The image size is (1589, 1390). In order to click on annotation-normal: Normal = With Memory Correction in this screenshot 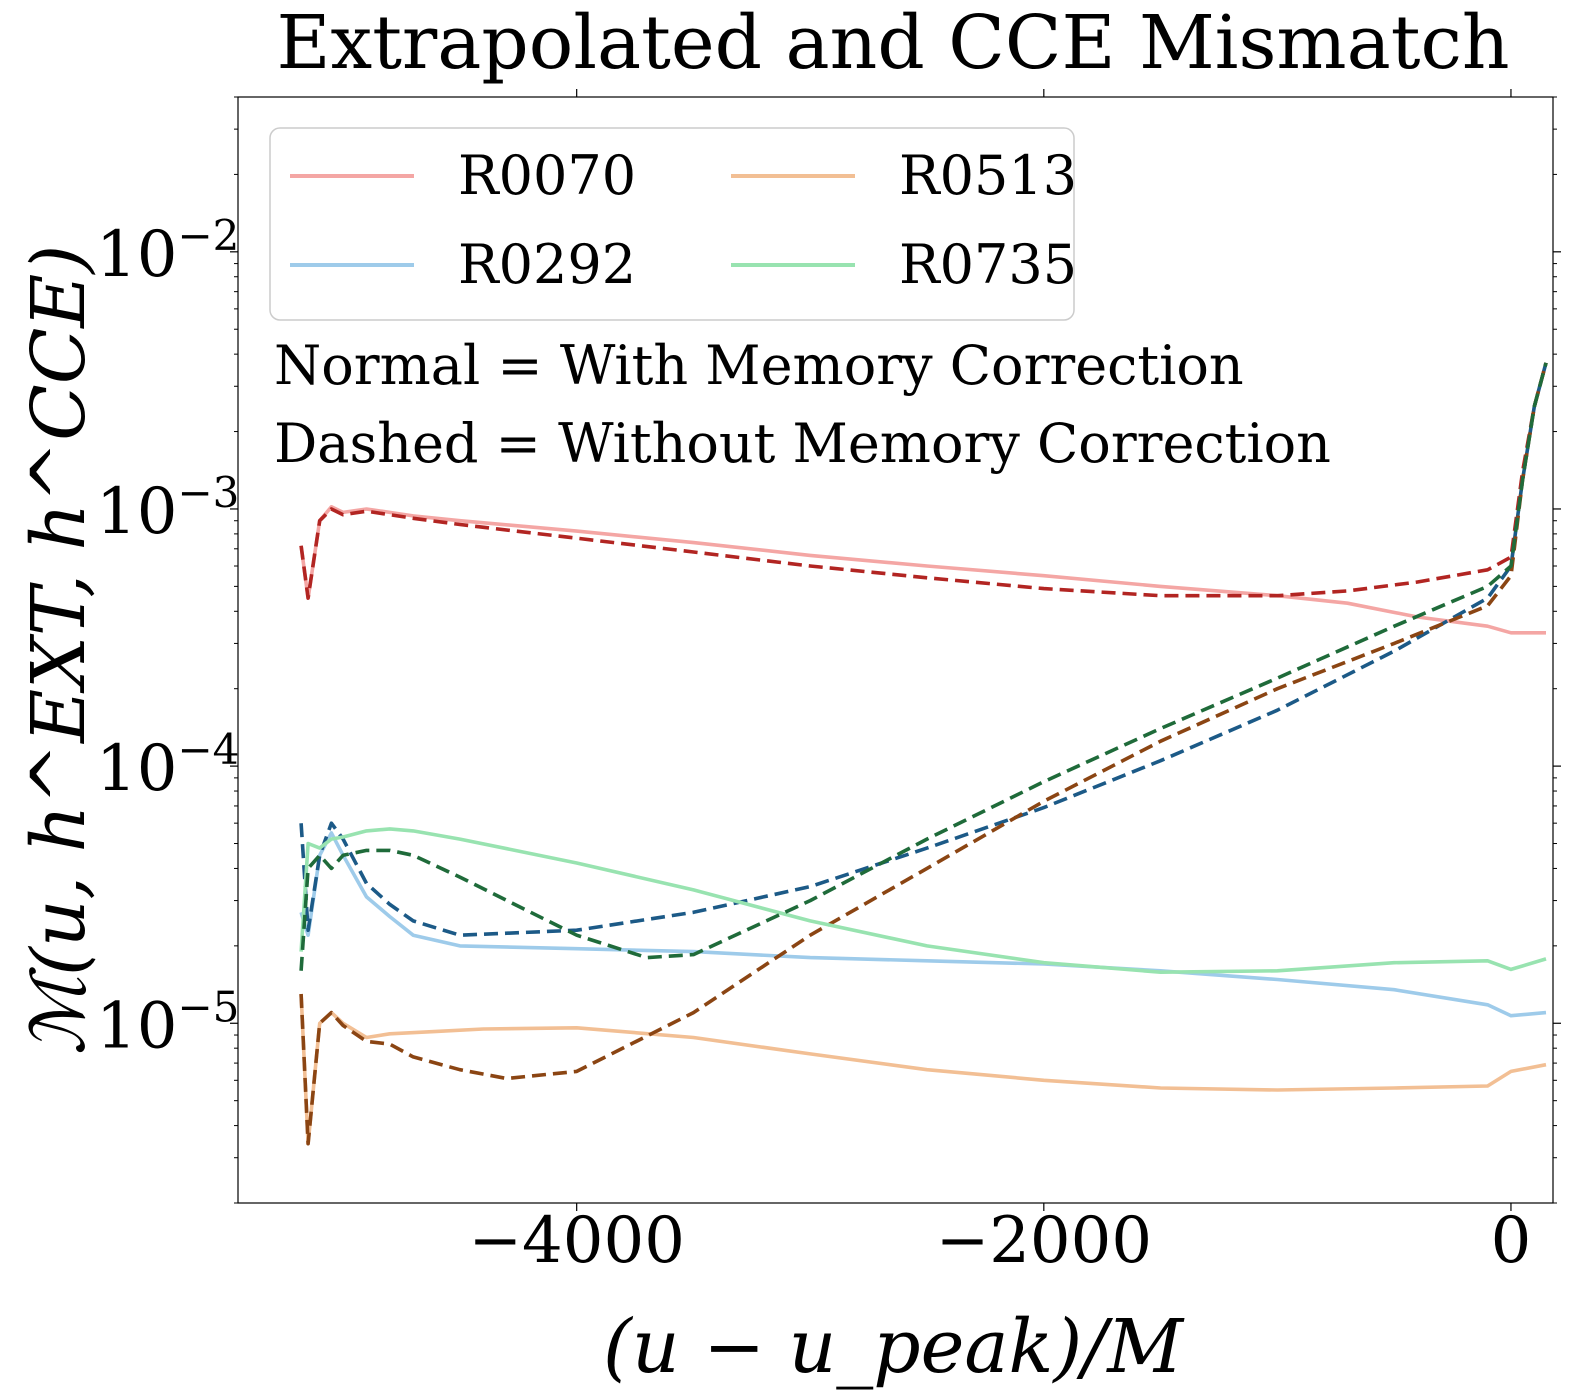, I will do `click(759, 365)`.